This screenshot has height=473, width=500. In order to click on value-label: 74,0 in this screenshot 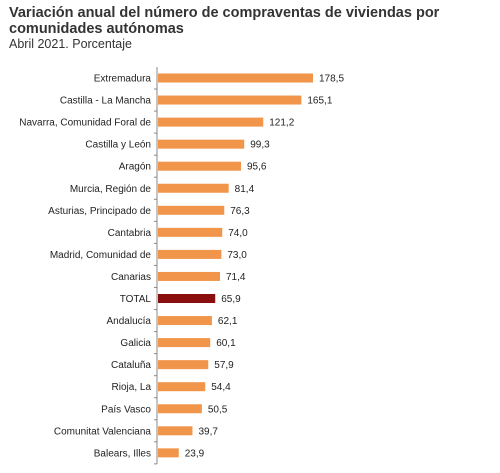, I will do `click(238, 233)`.